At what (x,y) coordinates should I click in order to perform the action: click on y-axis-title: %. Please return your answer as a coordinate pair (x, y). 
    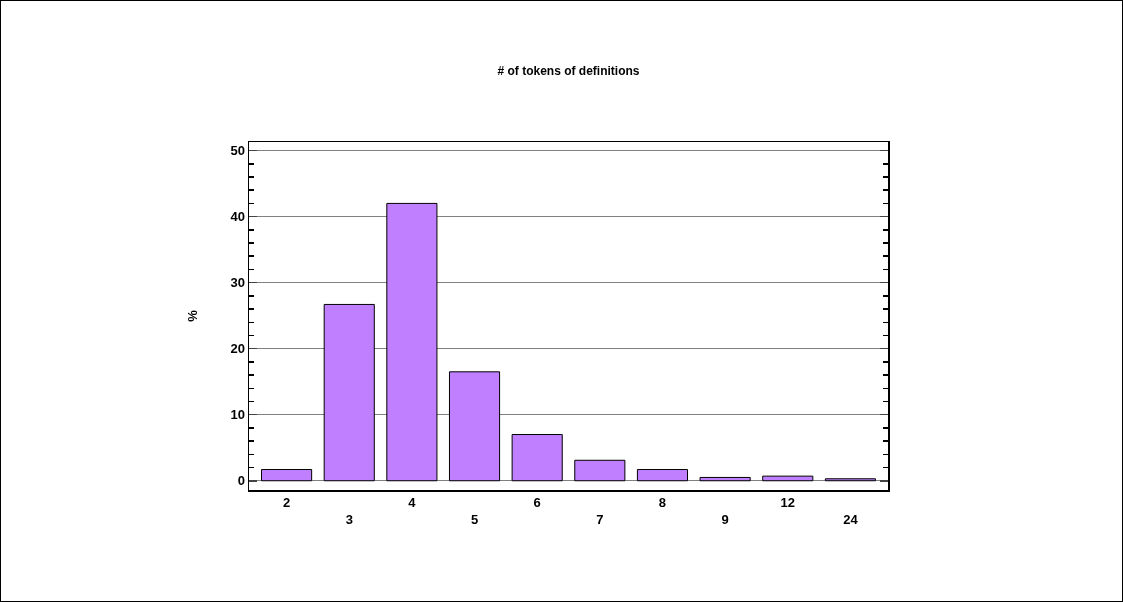
    Looking at the image, I should click on (192, 315).